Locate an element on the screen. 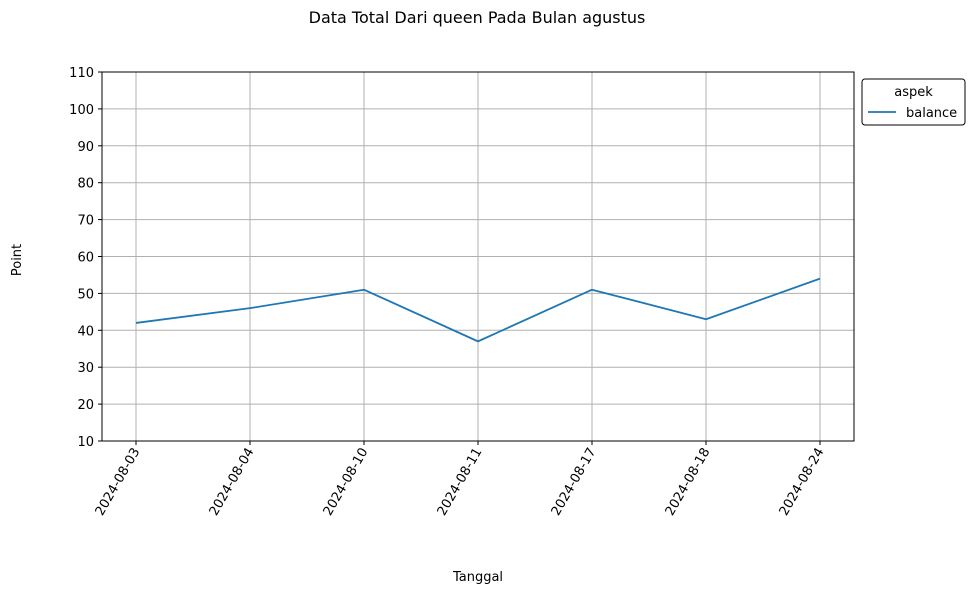 The image size is (975, 593). series-layer is located at coordinates (478, 310).